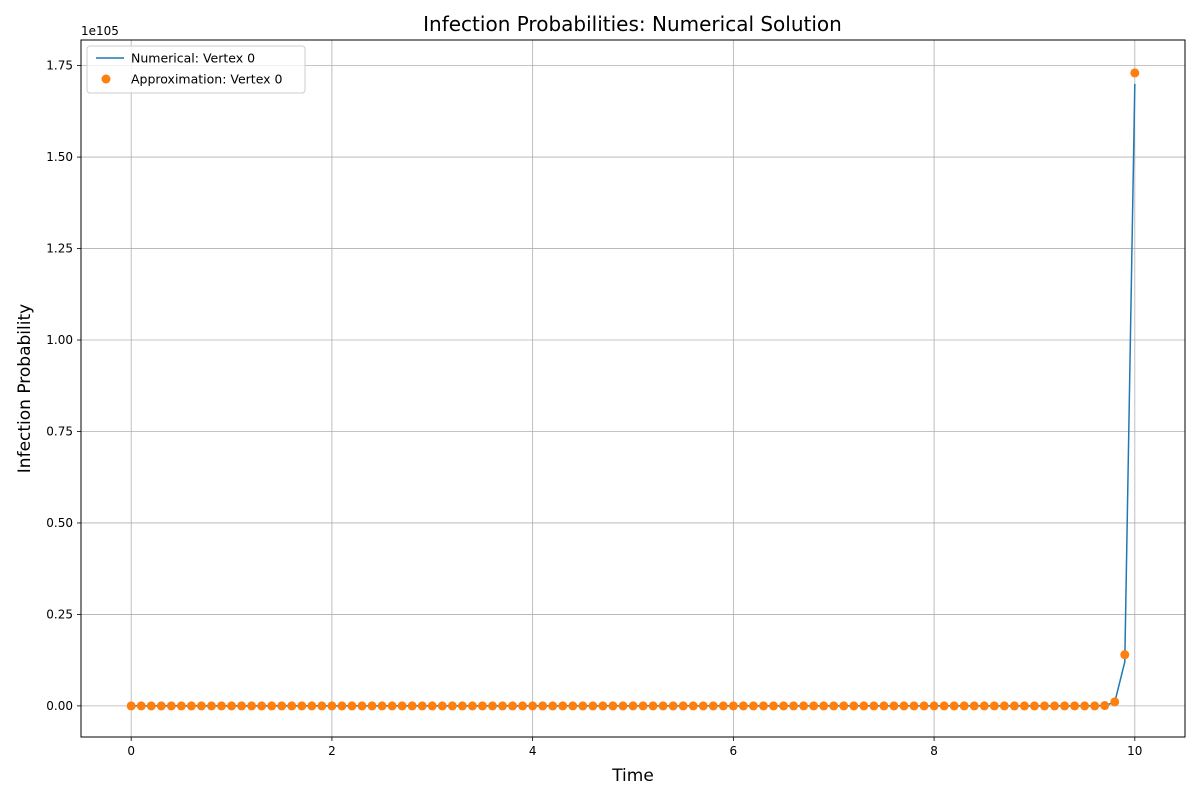 This screenshot has width=1200, height=805. Describe the element at coordinates (632, 776) in the screenshot. I see `x-axis-title: Time` at that location.